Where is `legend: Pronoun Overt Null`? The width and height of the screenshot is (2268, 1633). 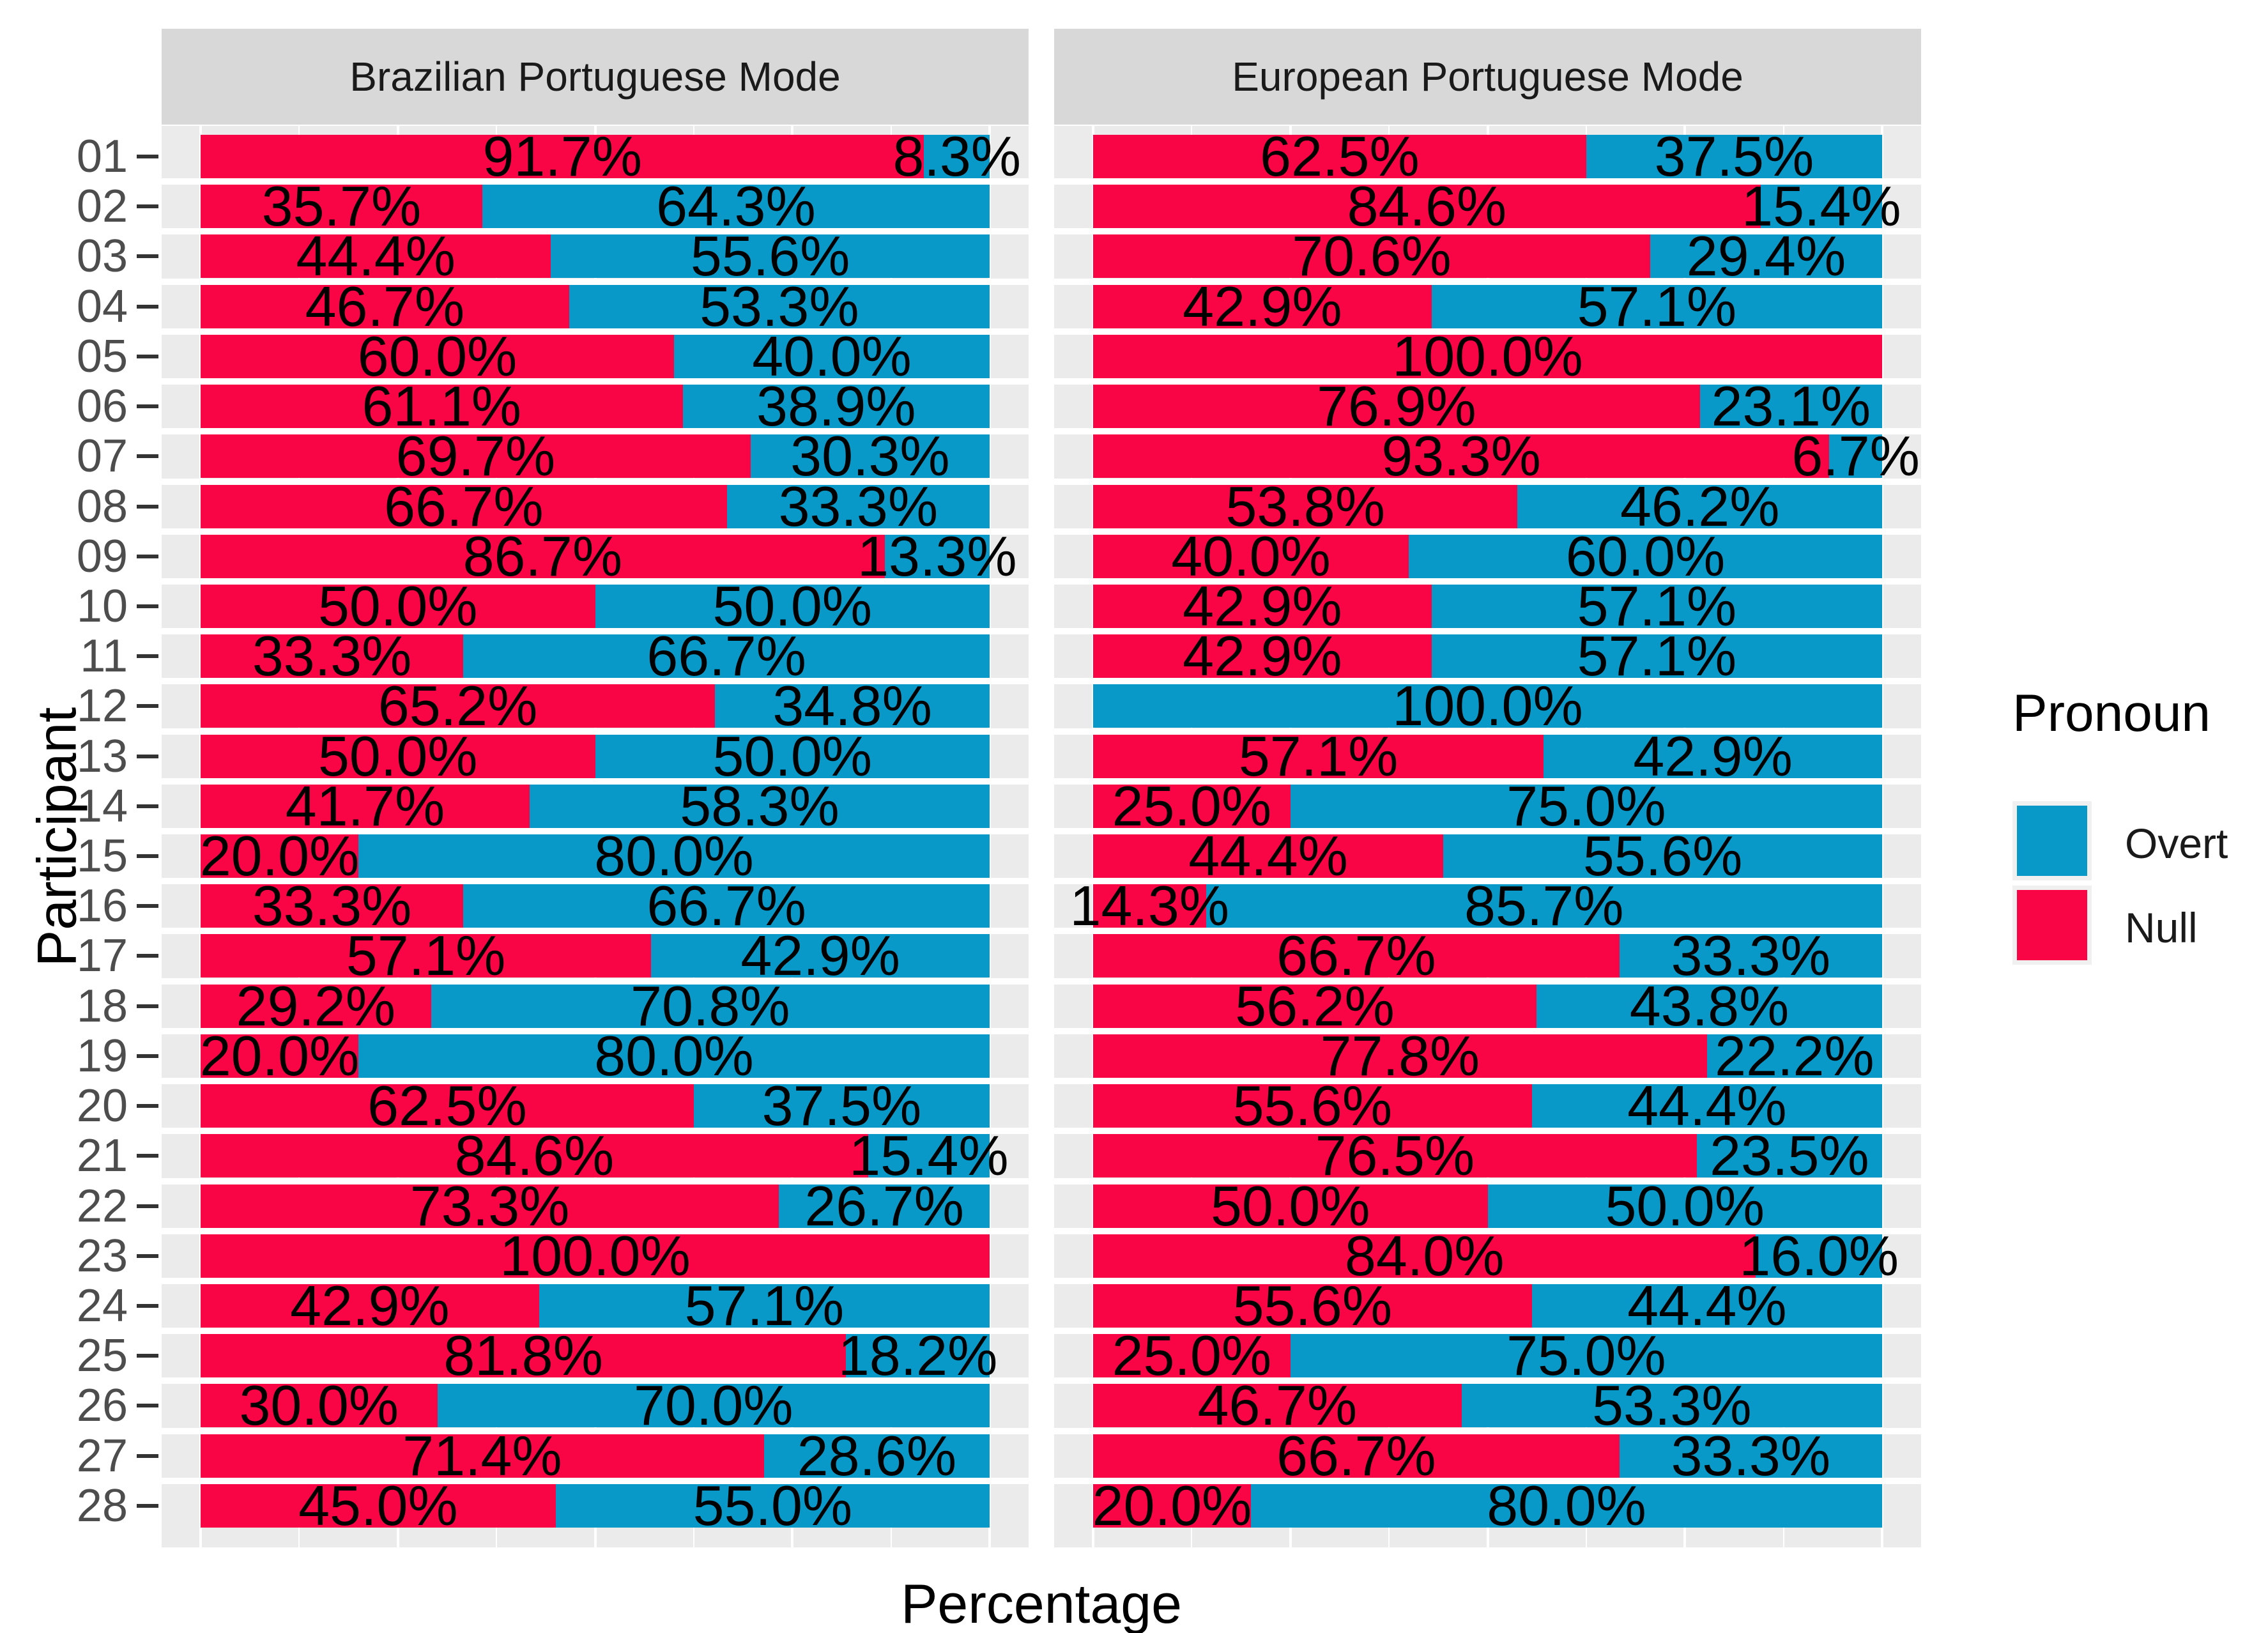 legend: Pronoun Overt Null is located at coordinates (2140, 827).